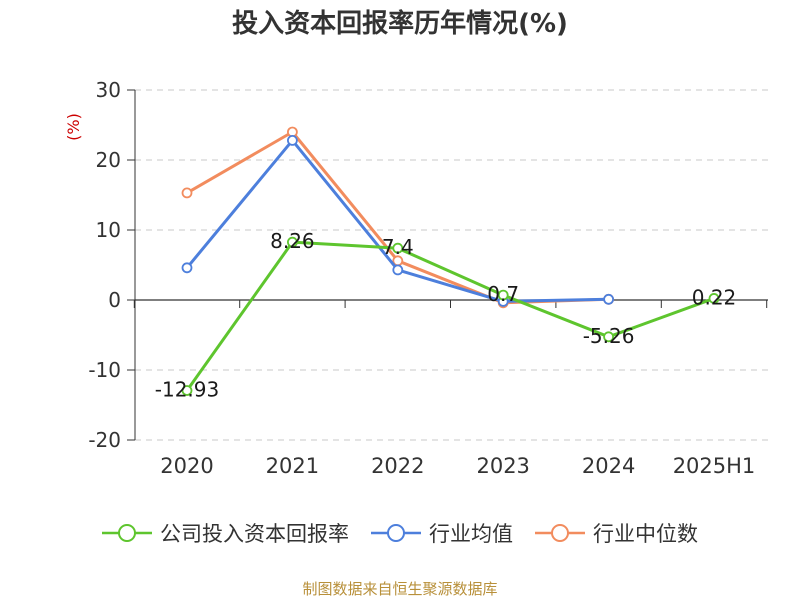 This screenshot has width=800, height=600. Describe the element at coordinates (186, 466) in the screenshot. I see `x-tick-label: 2020` at that location.